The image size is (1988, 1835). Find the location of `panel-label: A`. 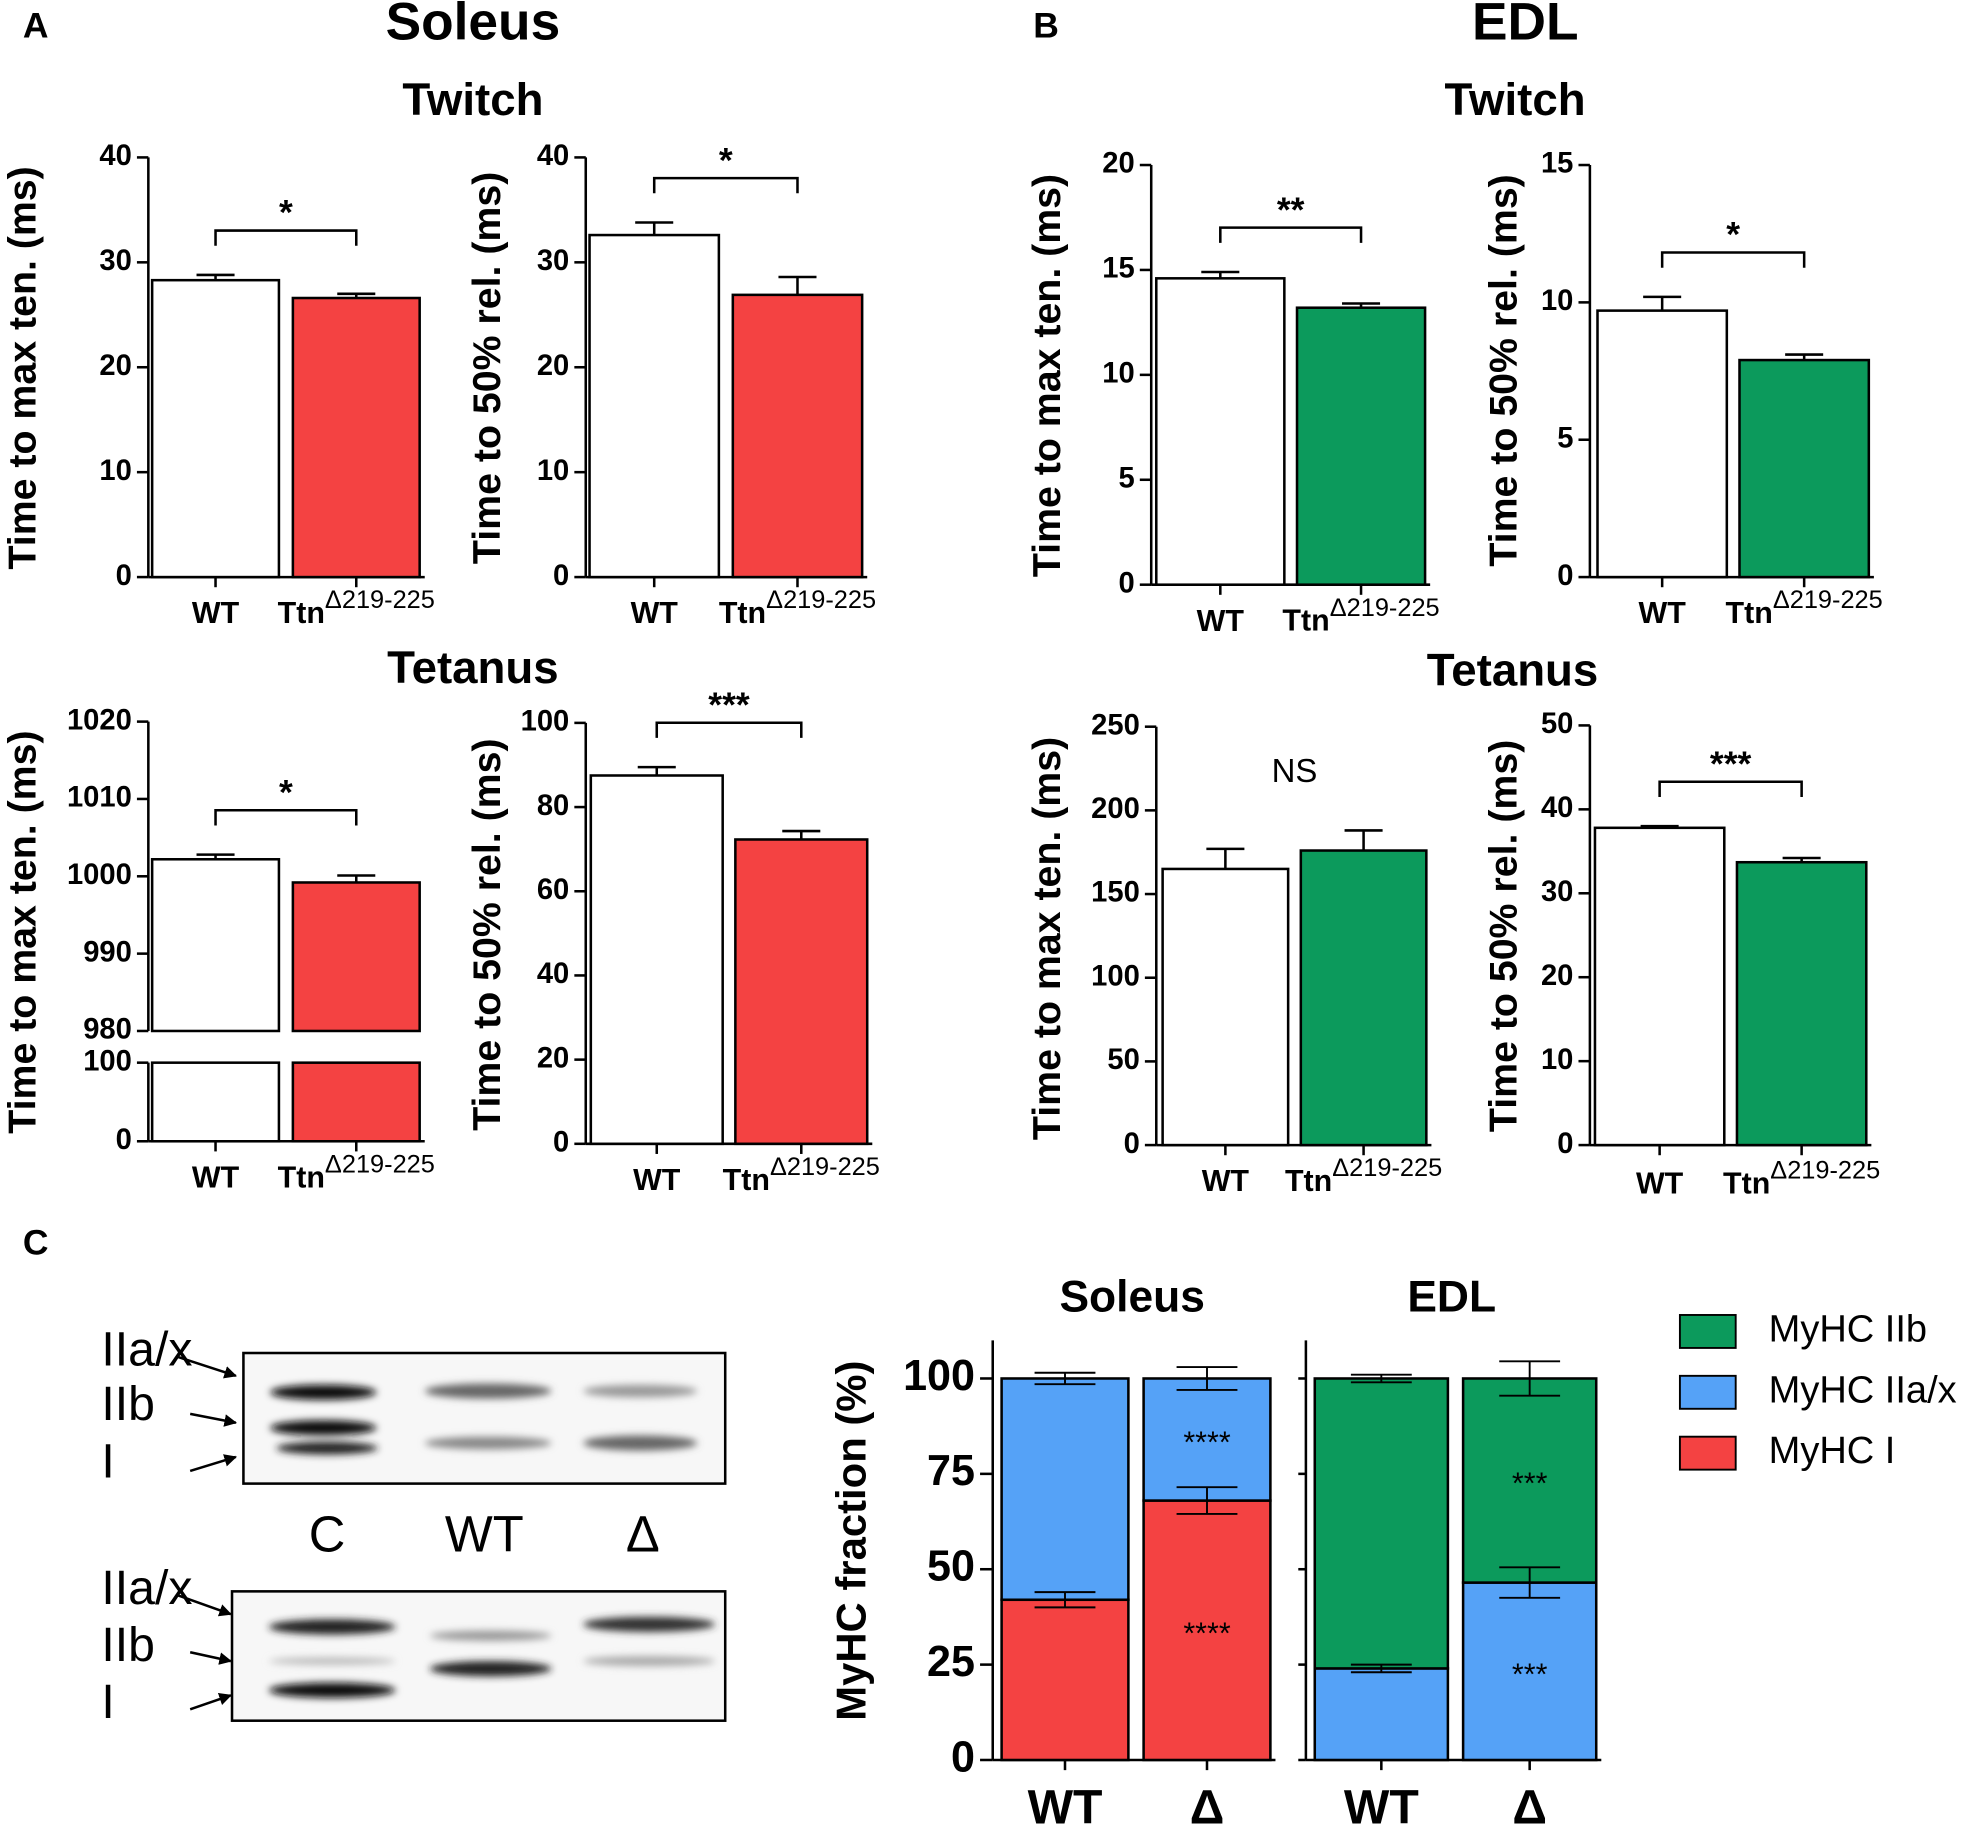

panel-label: A is located at coordinates (36, 25).